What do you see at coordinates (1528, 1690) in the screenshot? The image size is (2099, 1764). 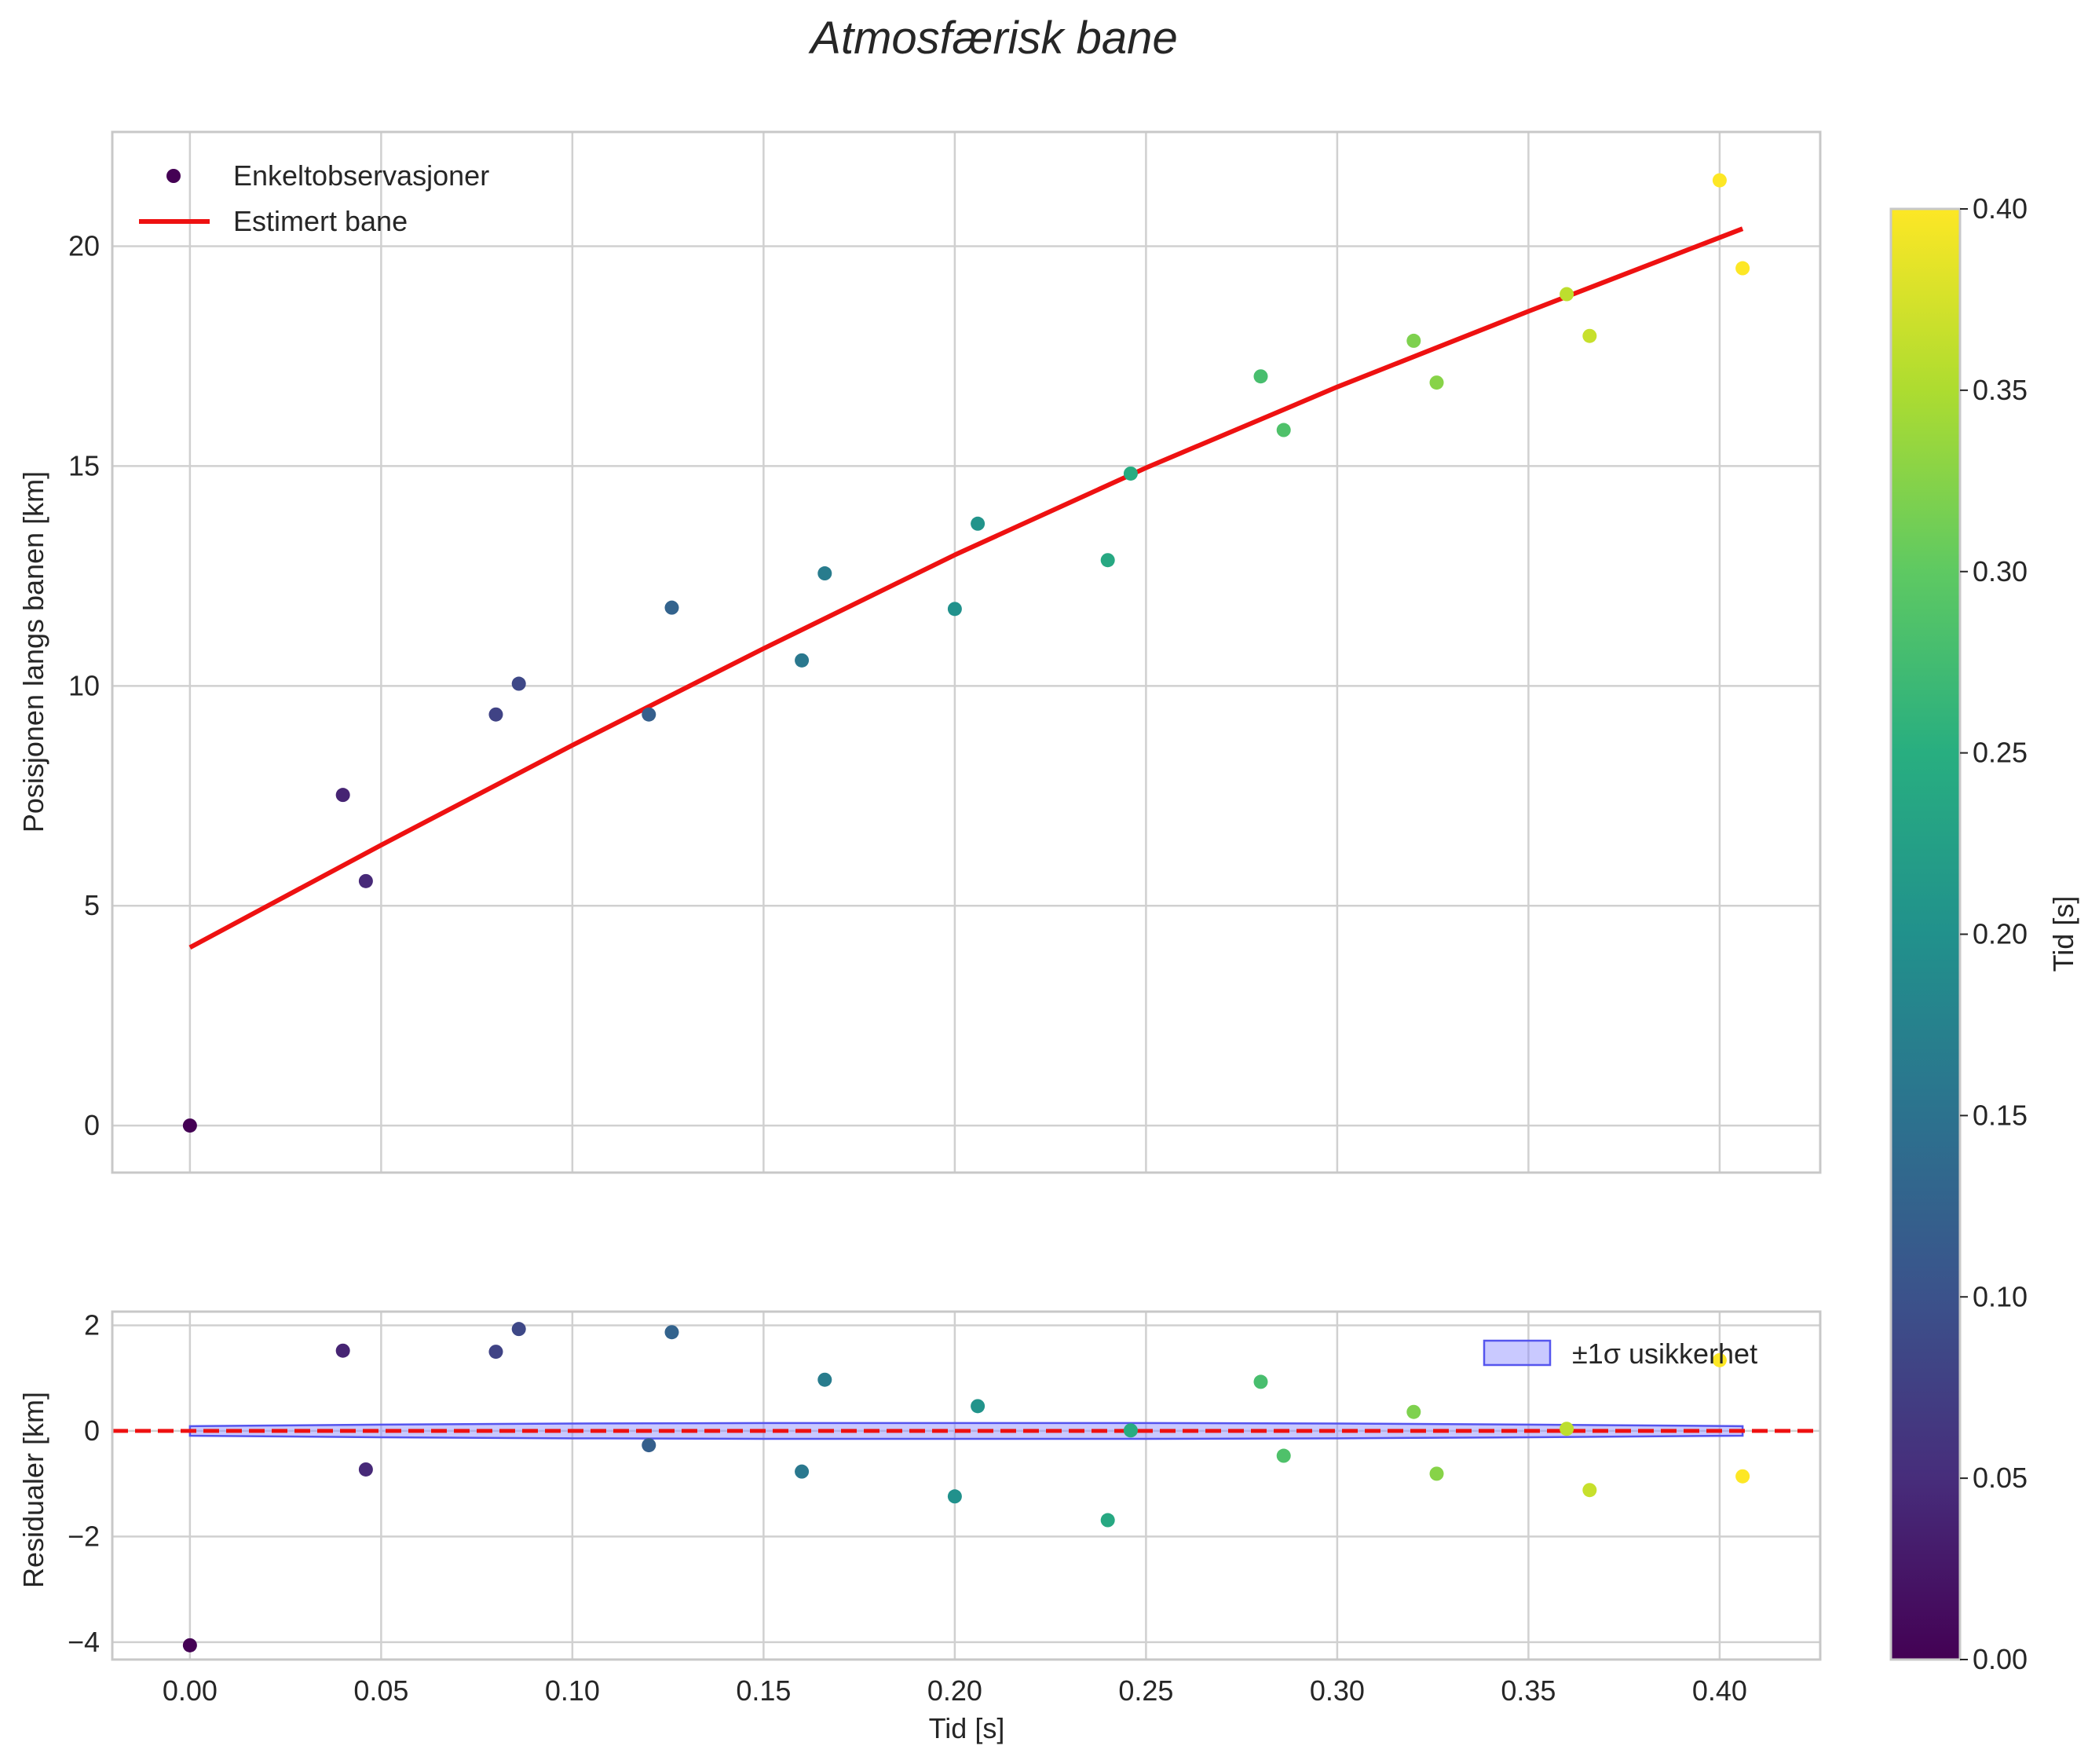 I see `x-tick-label: 0.35` at bounding box center [1528, 1690].